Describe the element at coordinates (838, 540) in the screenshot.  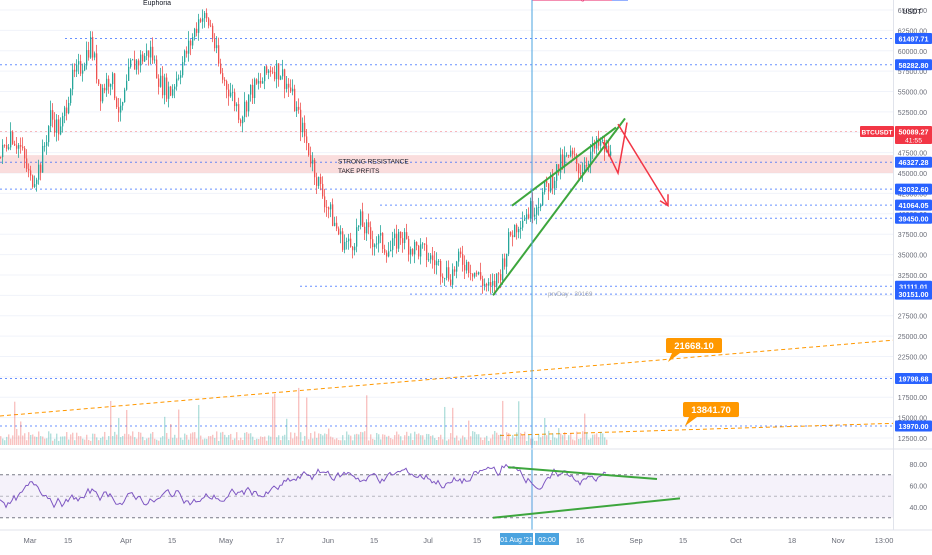
I see `date-tick-label: Nov` at that location.